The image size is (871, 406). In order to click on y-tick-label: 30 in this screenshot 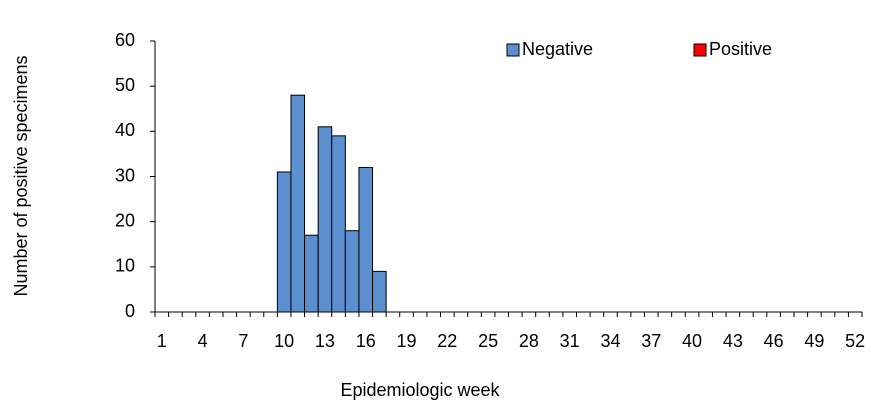, I will do `click(125, 175)`.